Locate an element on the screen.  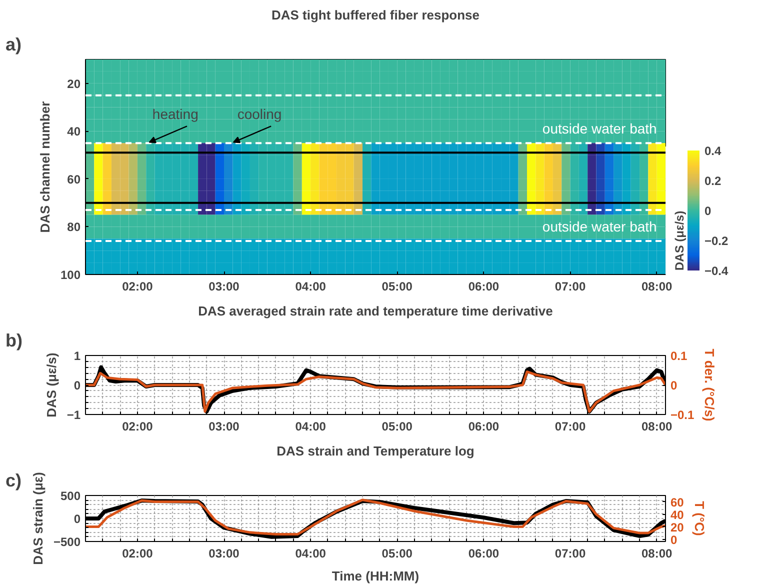
y2-tick-label: 40 is located at coordinates (677, 515).